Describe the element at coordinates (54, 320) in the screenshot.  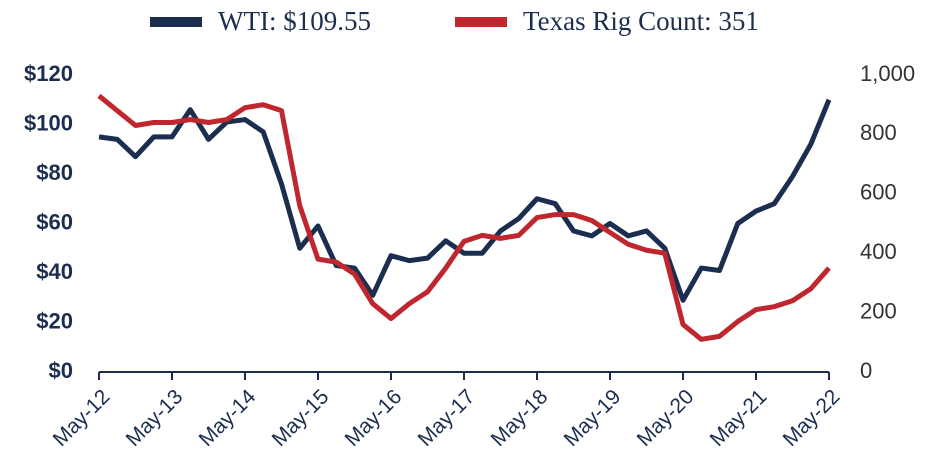
I see `y-tick-label: $20` at that location.